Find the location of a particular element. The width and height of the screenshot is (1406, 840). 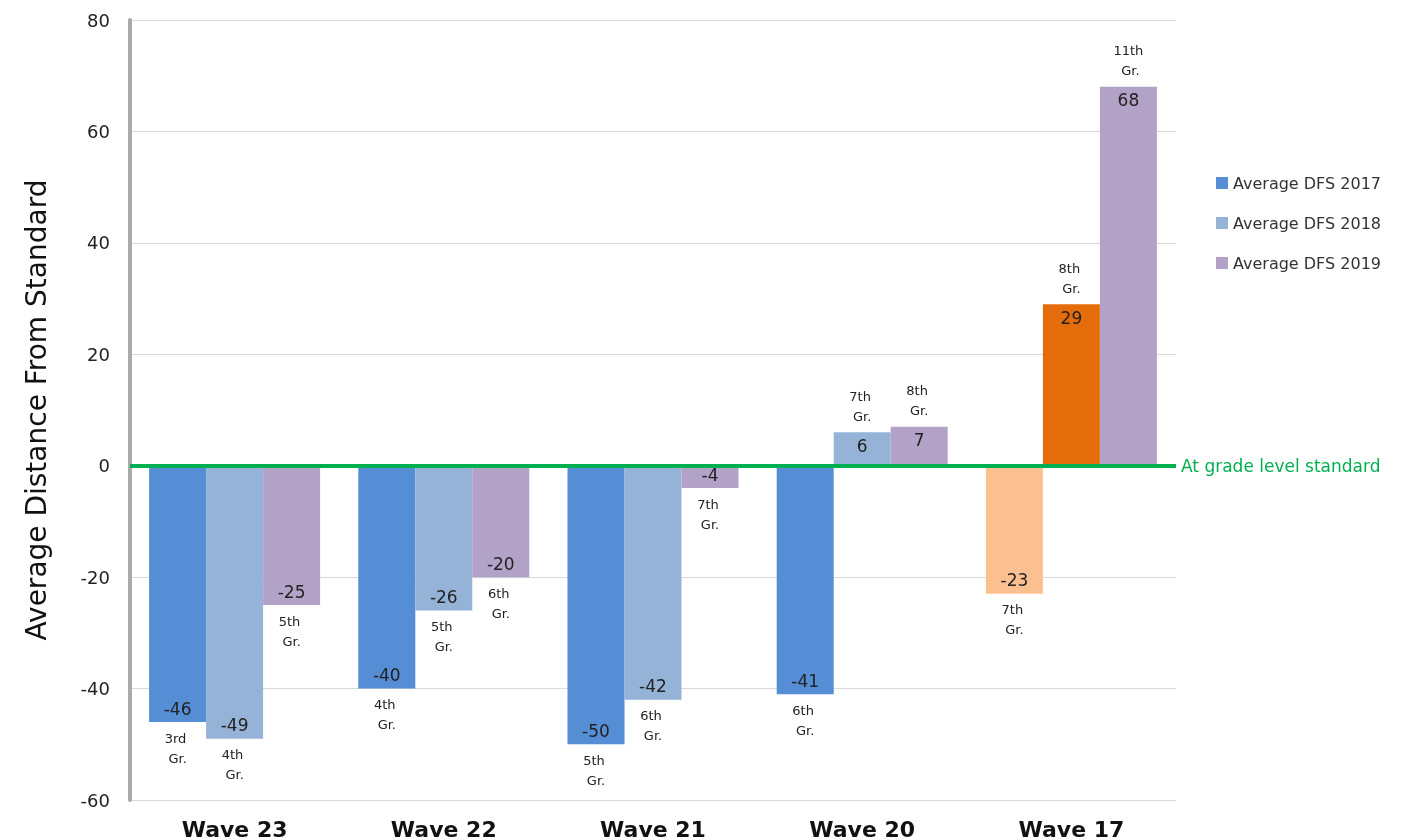

data-label: -41 is located at coordinates (805, 680).